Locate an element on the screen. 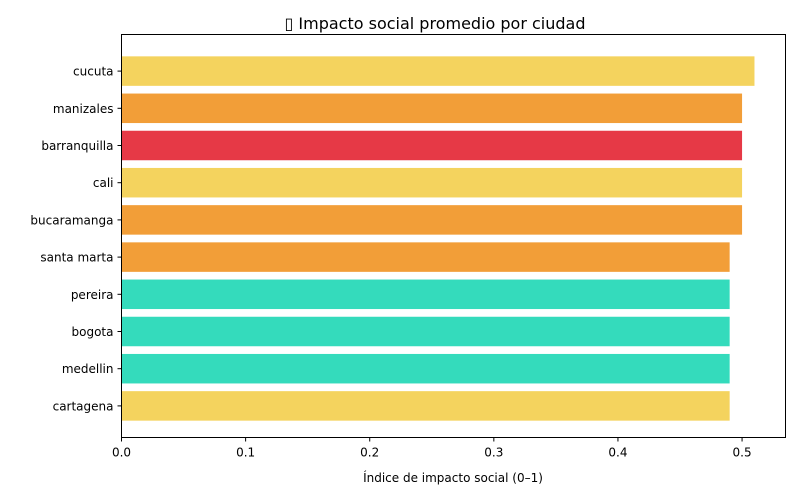  category-label: cali is located at coordinates (103, 183).